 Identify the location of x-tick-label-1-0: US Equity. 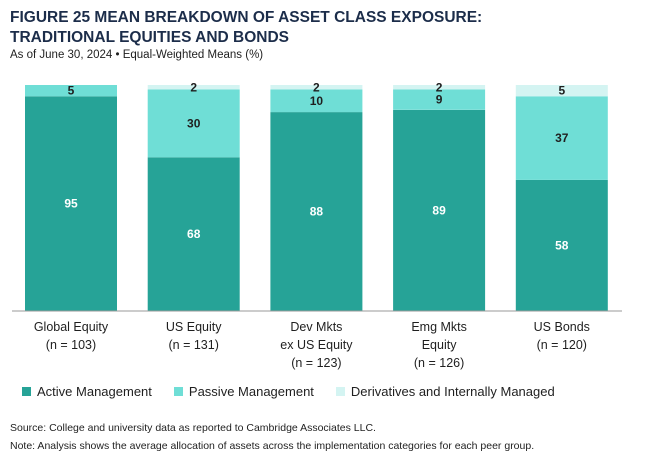
(194, 327).